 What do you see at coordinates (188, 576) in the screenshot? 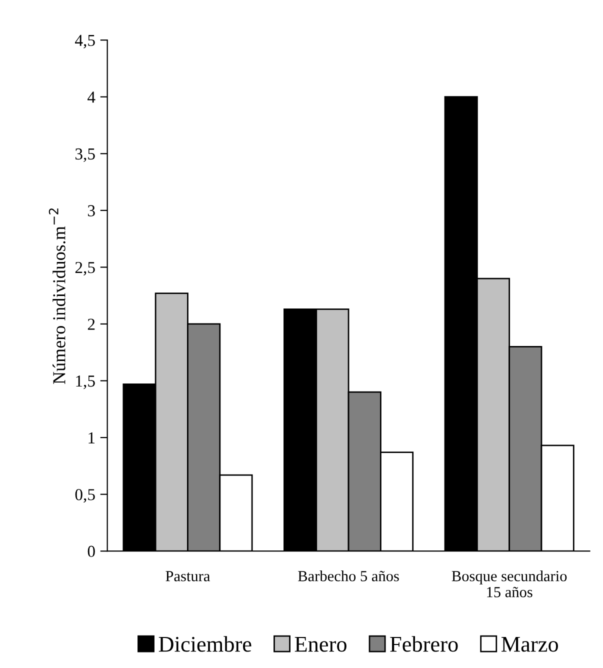
I see `x-tick-label: Pastura` at bounding box center [188, 576].